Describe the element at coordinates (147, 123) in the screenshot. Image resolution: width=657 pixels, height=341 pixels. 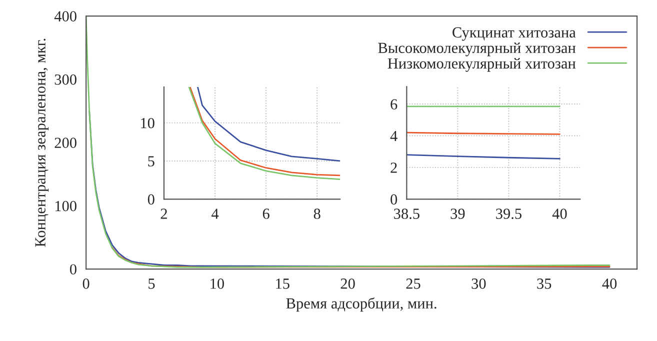
I see `y-tick-label: 10` at that location.